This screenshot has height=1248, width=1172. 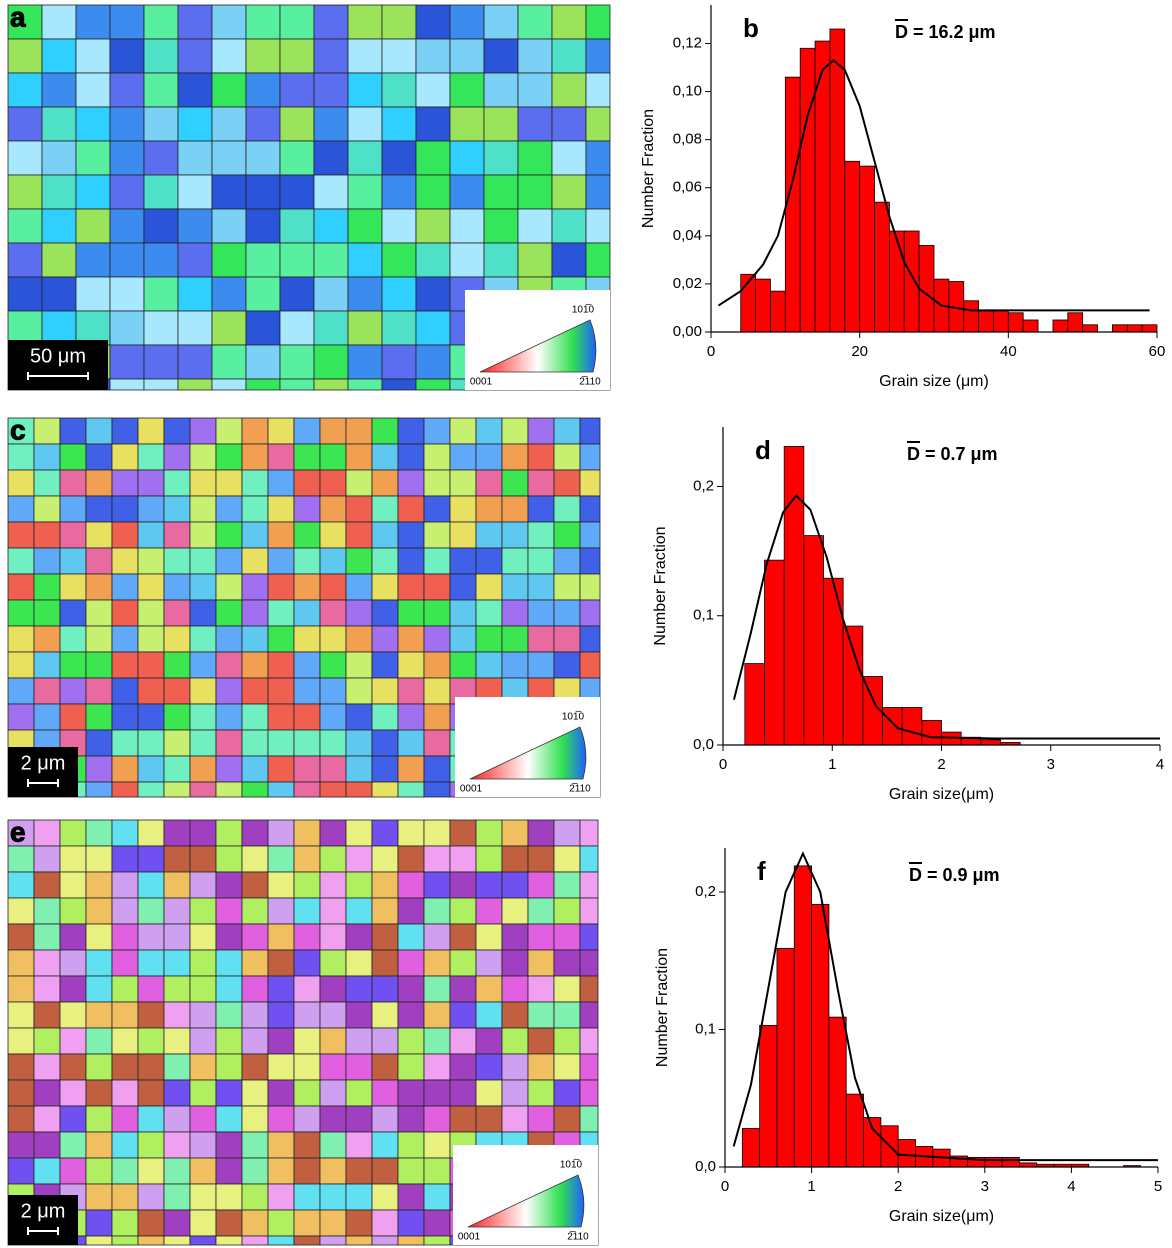 I want to click on panel-label: c, so click(x=18, y=429).